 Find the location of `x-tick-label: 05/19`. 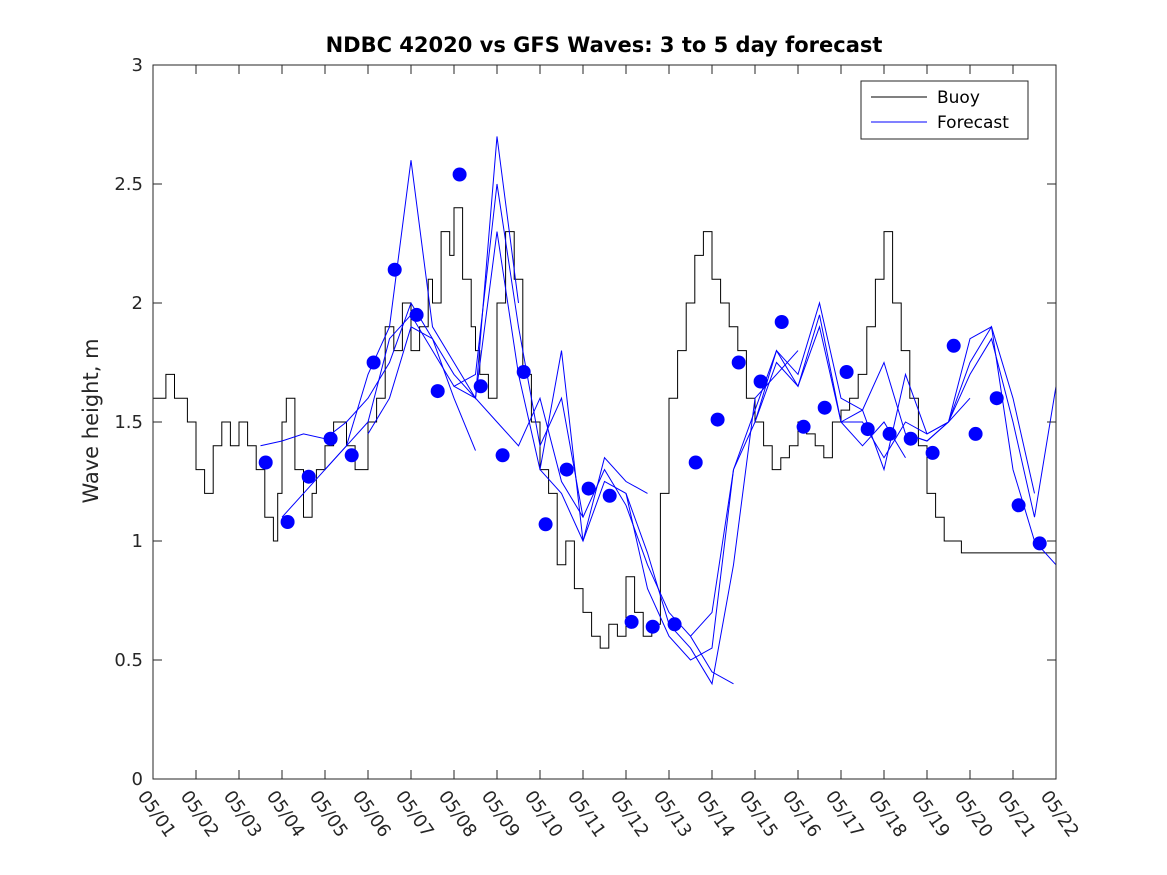

x-tick-label: 05/19 is located at coordinates (930, 814).